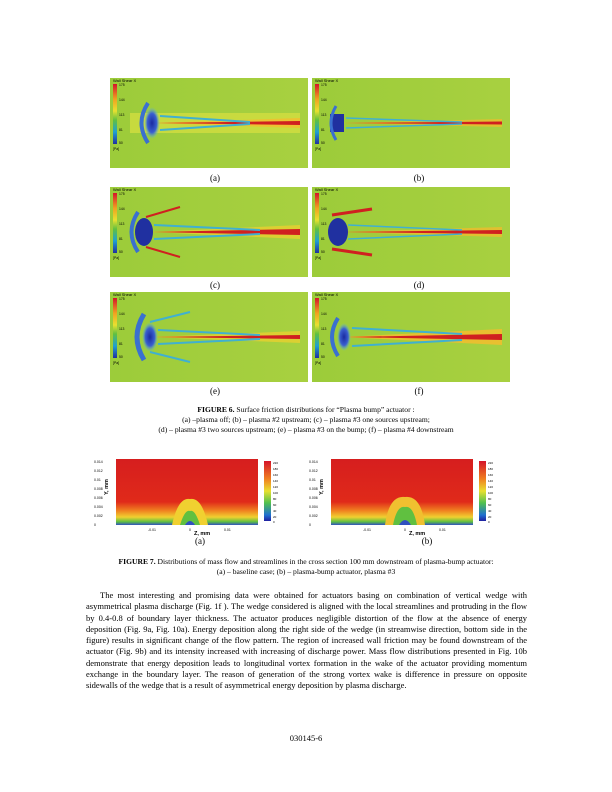 Image resolution: width=612 pixels, height=792 pixels. What do you see at coordinates (209, 123) in the screenshot?
I see `fig6-panel-a: Wall Shear X 175 144 113 81 50 [Pa]` at bounding box center [209, 123].